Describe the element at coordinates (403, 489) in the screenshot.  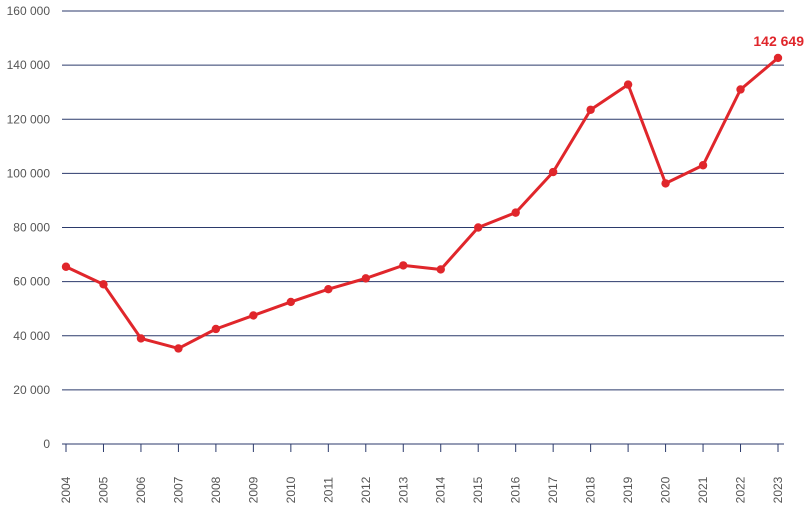
I see `x-tick-label: 2013` at that location.